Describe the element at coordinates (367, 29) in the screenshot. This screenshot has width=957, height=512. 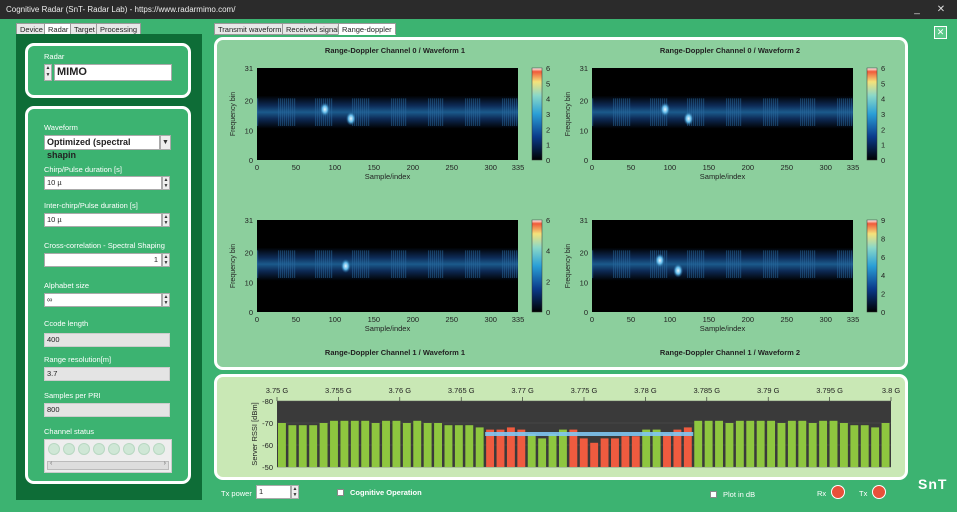
I see `tab-range-doppler: Range-doppler` at that location.